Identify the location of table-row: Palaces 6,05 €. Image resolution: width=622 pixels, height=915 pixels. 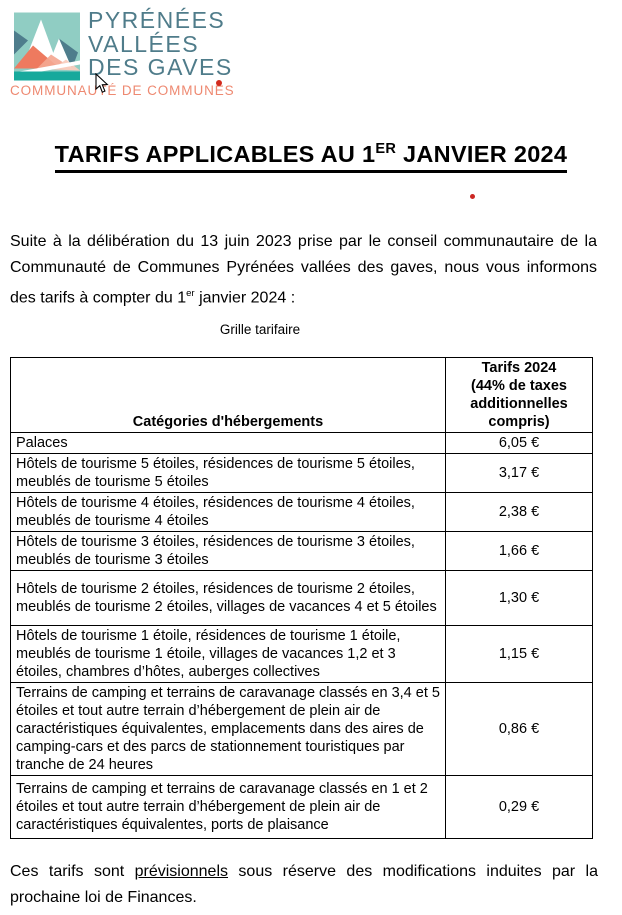
(301, 443).